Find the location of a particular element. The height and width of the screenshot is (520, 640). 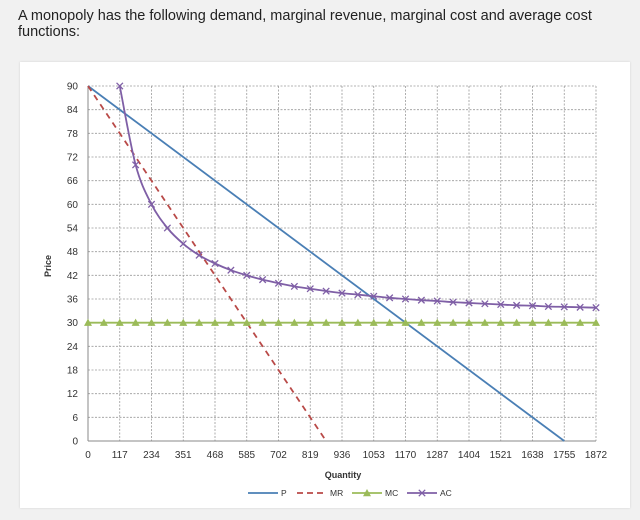

y-tick-label: 24 is located at coordinates (73, 347).